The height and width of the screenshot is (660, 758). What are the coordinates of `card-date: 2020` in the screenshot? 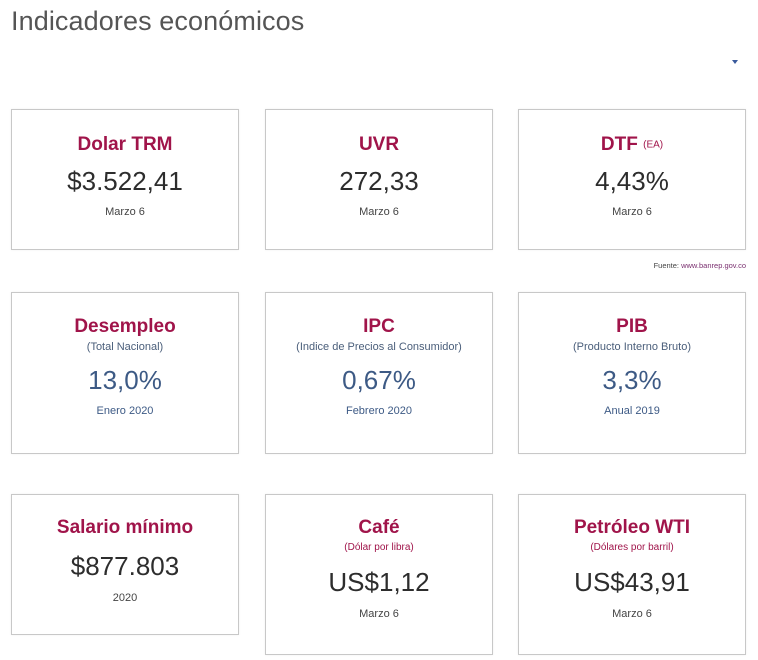 It's located at (125, 598).